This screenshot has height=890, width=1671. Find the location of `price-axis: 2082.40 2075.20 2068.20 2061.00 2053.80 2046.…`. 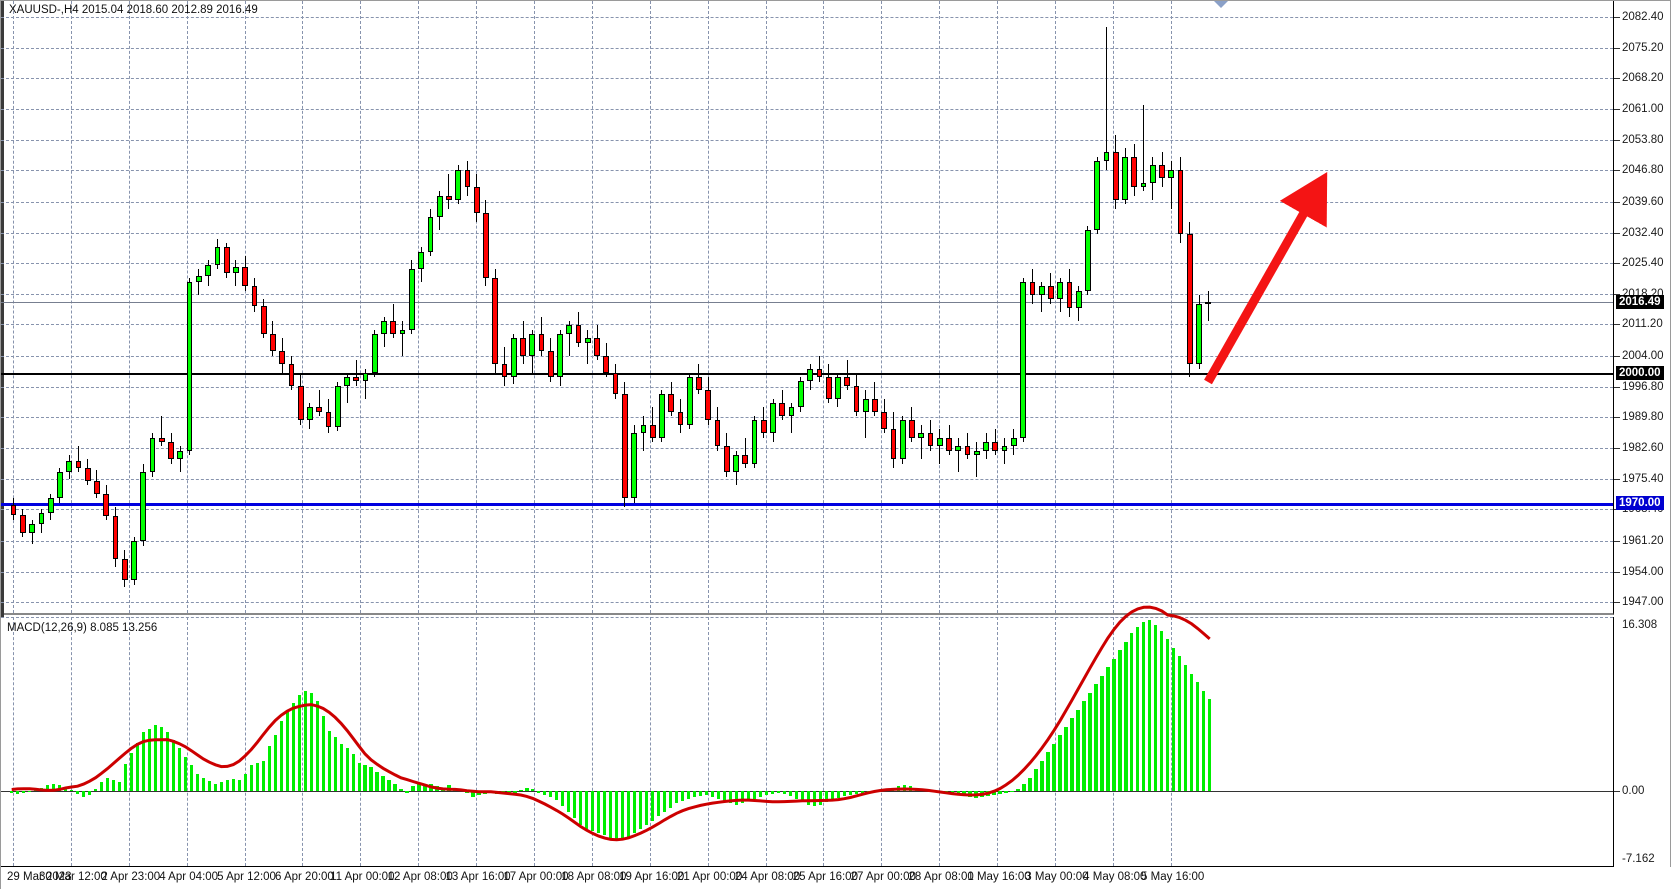

price-axis: 2082.40 2075.20 2068.20 2061.00 2053.80 2046.… is located at coordinates (1642, 308).